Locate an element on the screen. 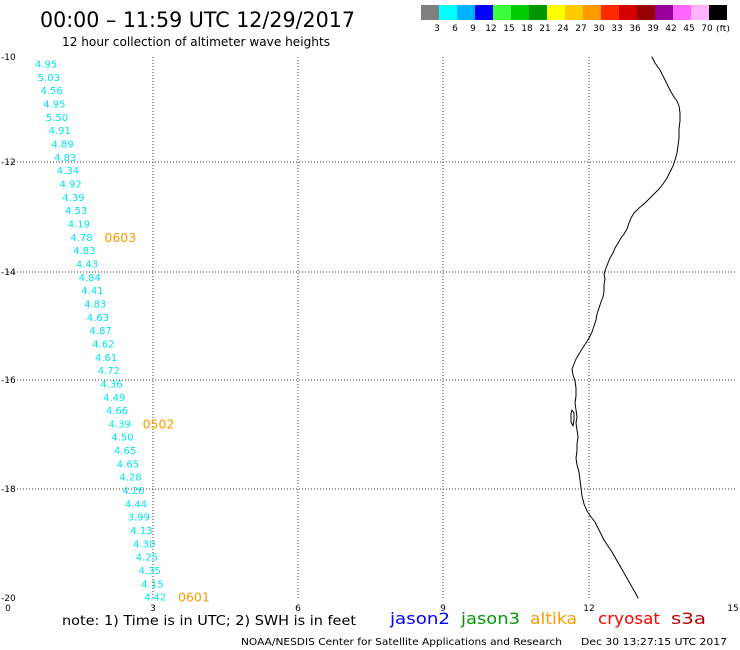  x-axis-tick-label: 9 is located at coordinates (443, 609).